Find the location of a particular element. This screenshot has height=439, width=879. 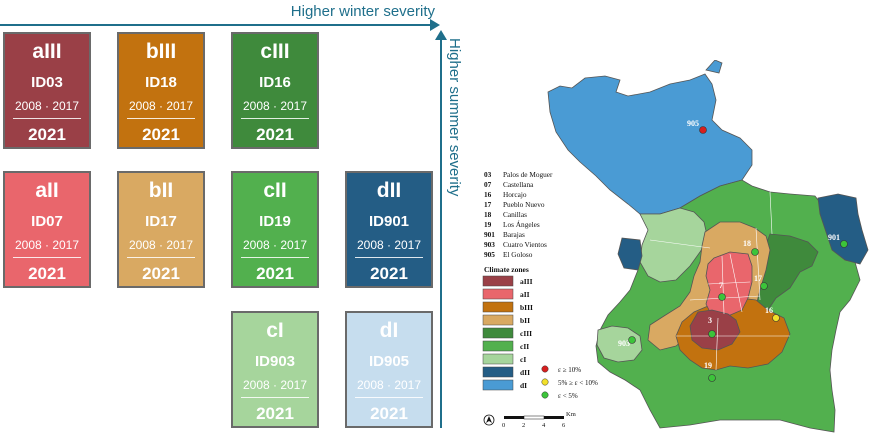

card-station-id: ID905 is located at coordinates (389, 361).